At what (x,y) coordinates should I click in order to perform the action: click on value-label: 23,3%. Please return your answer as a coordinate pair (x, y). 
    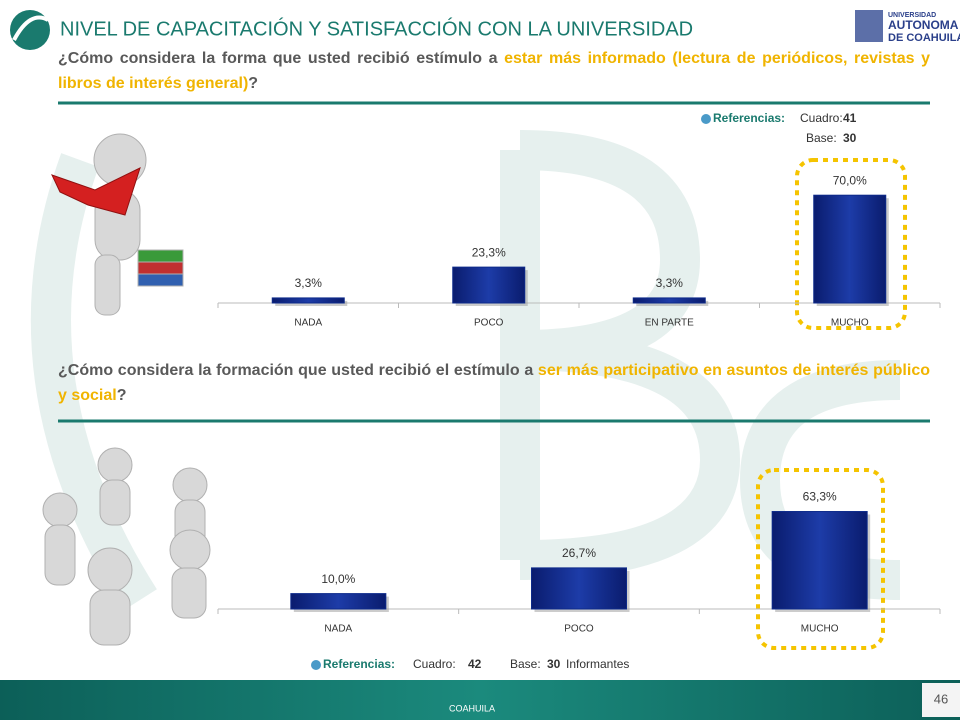
    Looking at the image, I should click on (489, 252).